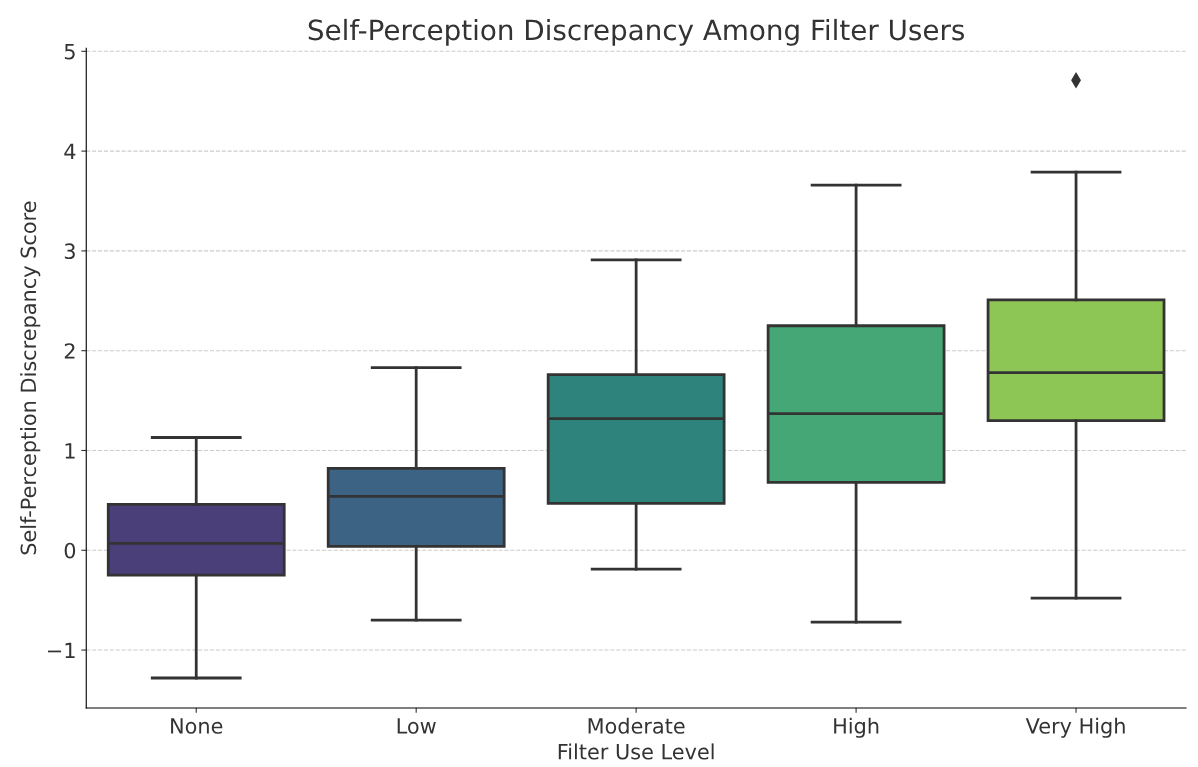 Image resolution: width=1198 pixels, height=767 pixels. What do you see at coordinates (636, 725) in the screenshot?
I see `x-tick-label: Moderate` at bounding box center [636, 725].